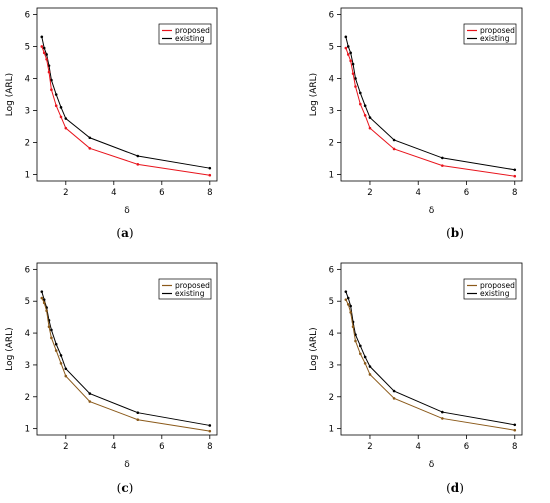  I want to click on caption-c-close: ), so click(131, 488).